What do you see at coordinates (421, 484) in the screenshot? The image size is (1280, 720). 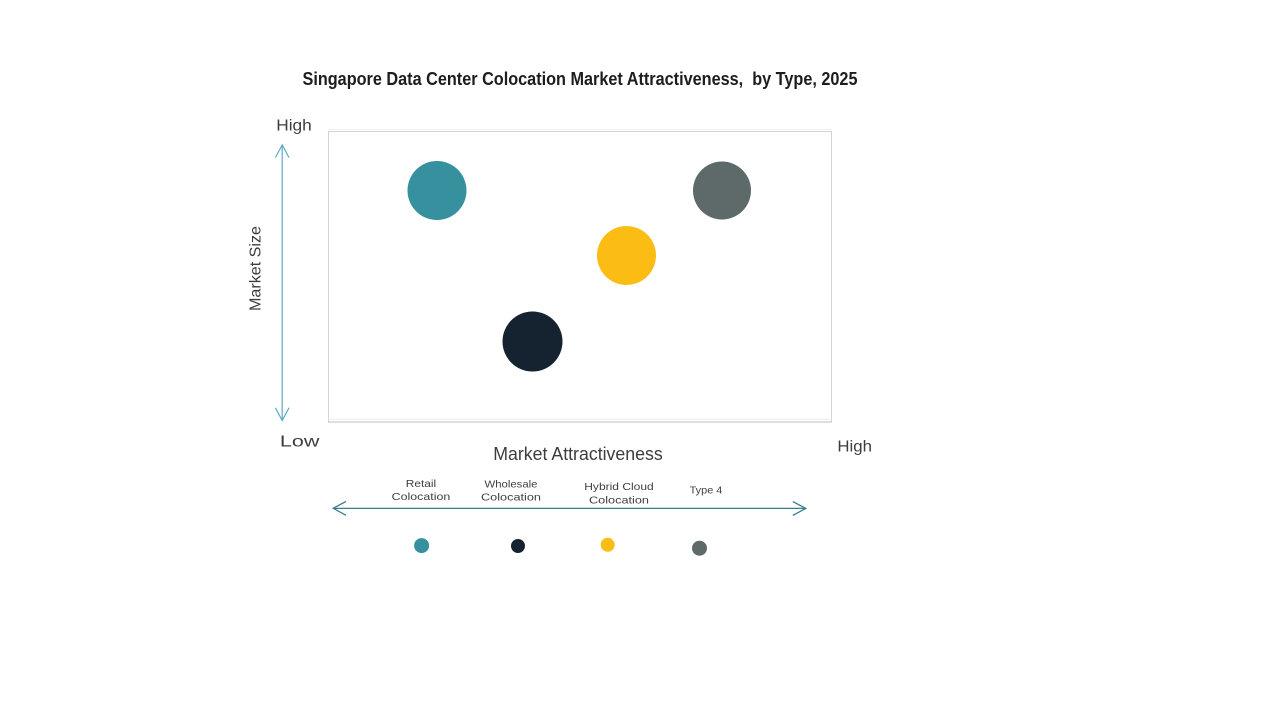 I see `svg-text: Retail` at bounding box center [421, 484].